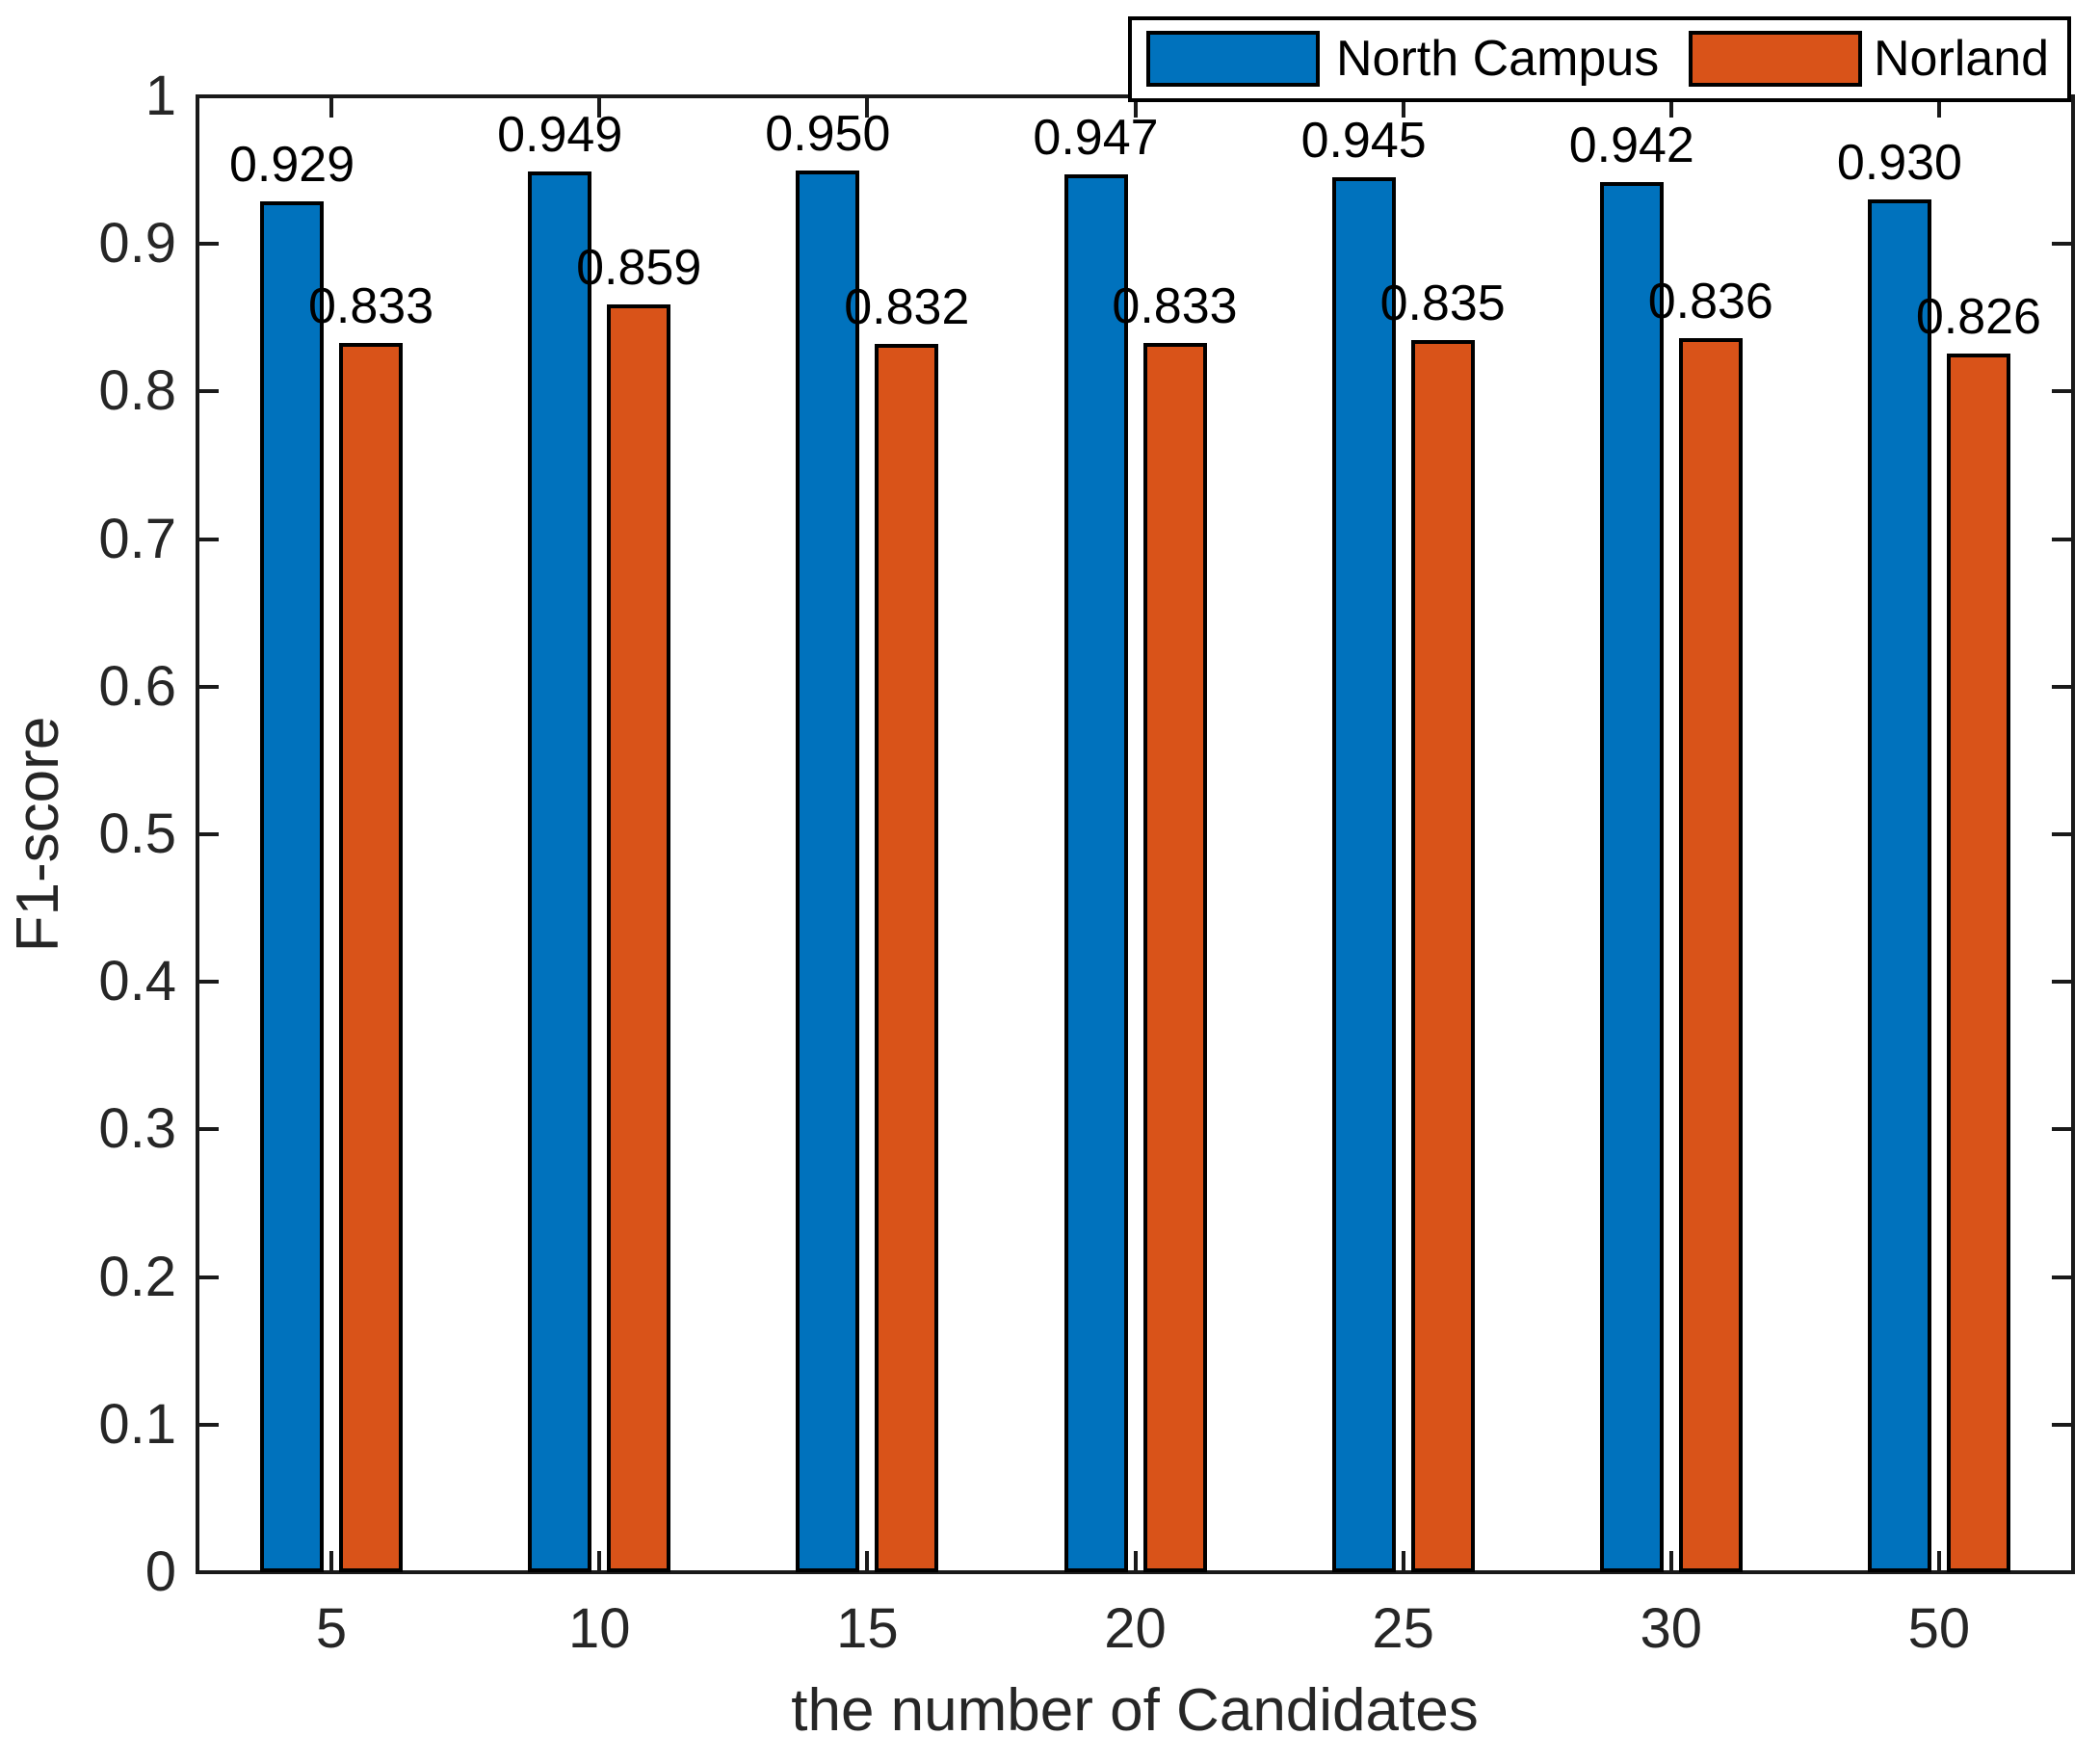 The image size is (2100, 1762). What do you see at coordinates (2061, 834) in the screenshot?
I see `y-tick-right-0.5` at bounding box center [2061, 834].